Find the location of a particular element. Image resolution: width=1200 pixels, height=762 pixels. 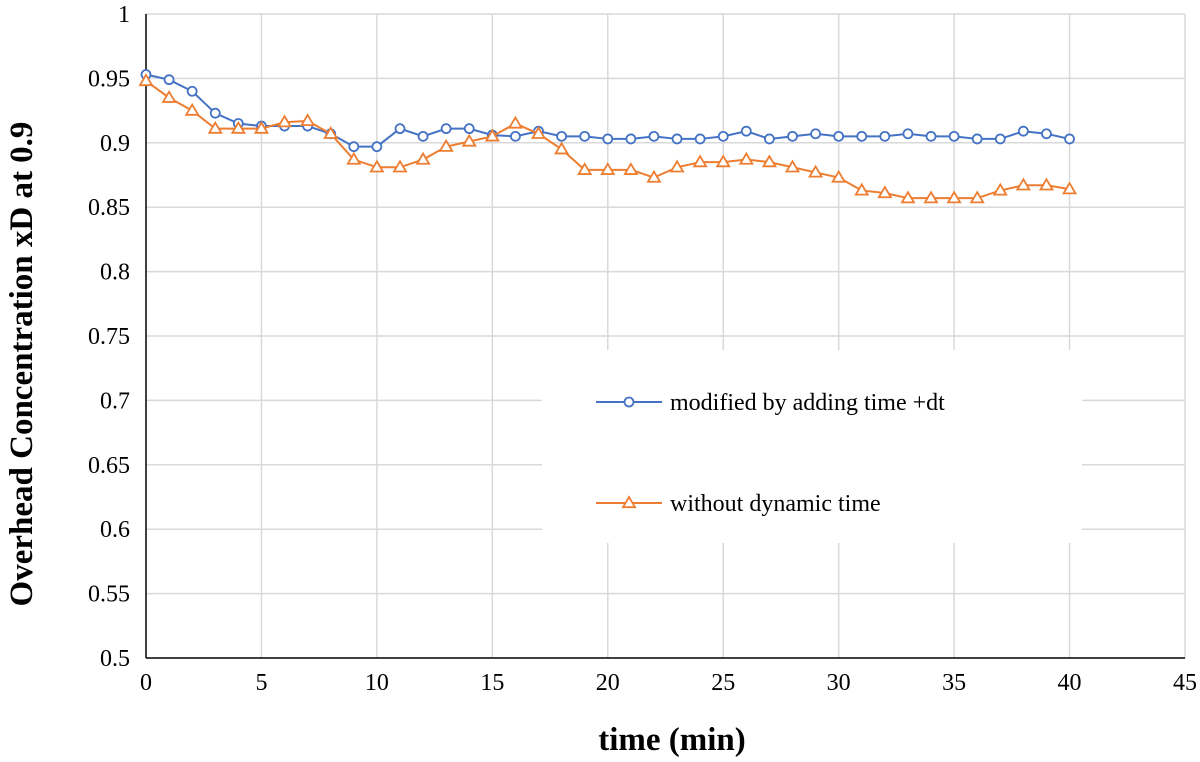

x-tick-label: 5 is located at coordinates (261, 683).